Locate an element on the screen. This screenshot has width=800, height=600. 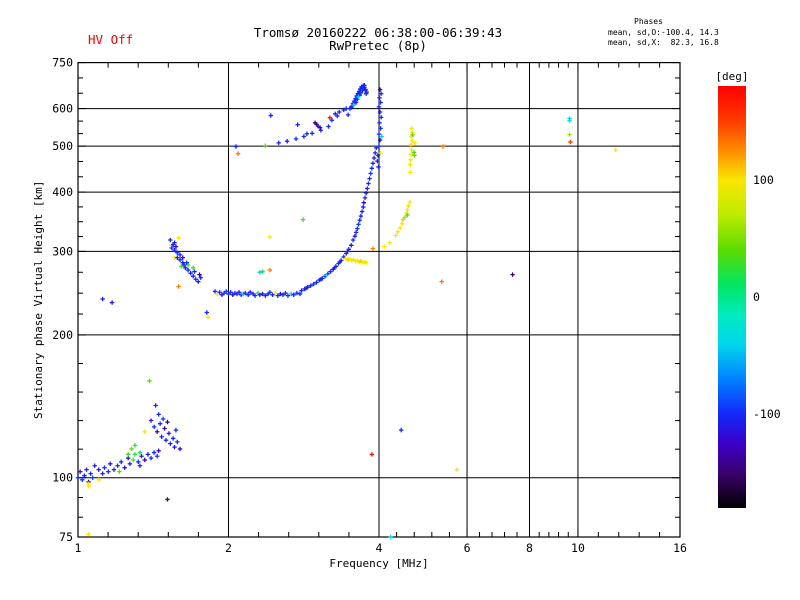
title-line2: RwPretec (8p) is located at coordinates (378, 45).